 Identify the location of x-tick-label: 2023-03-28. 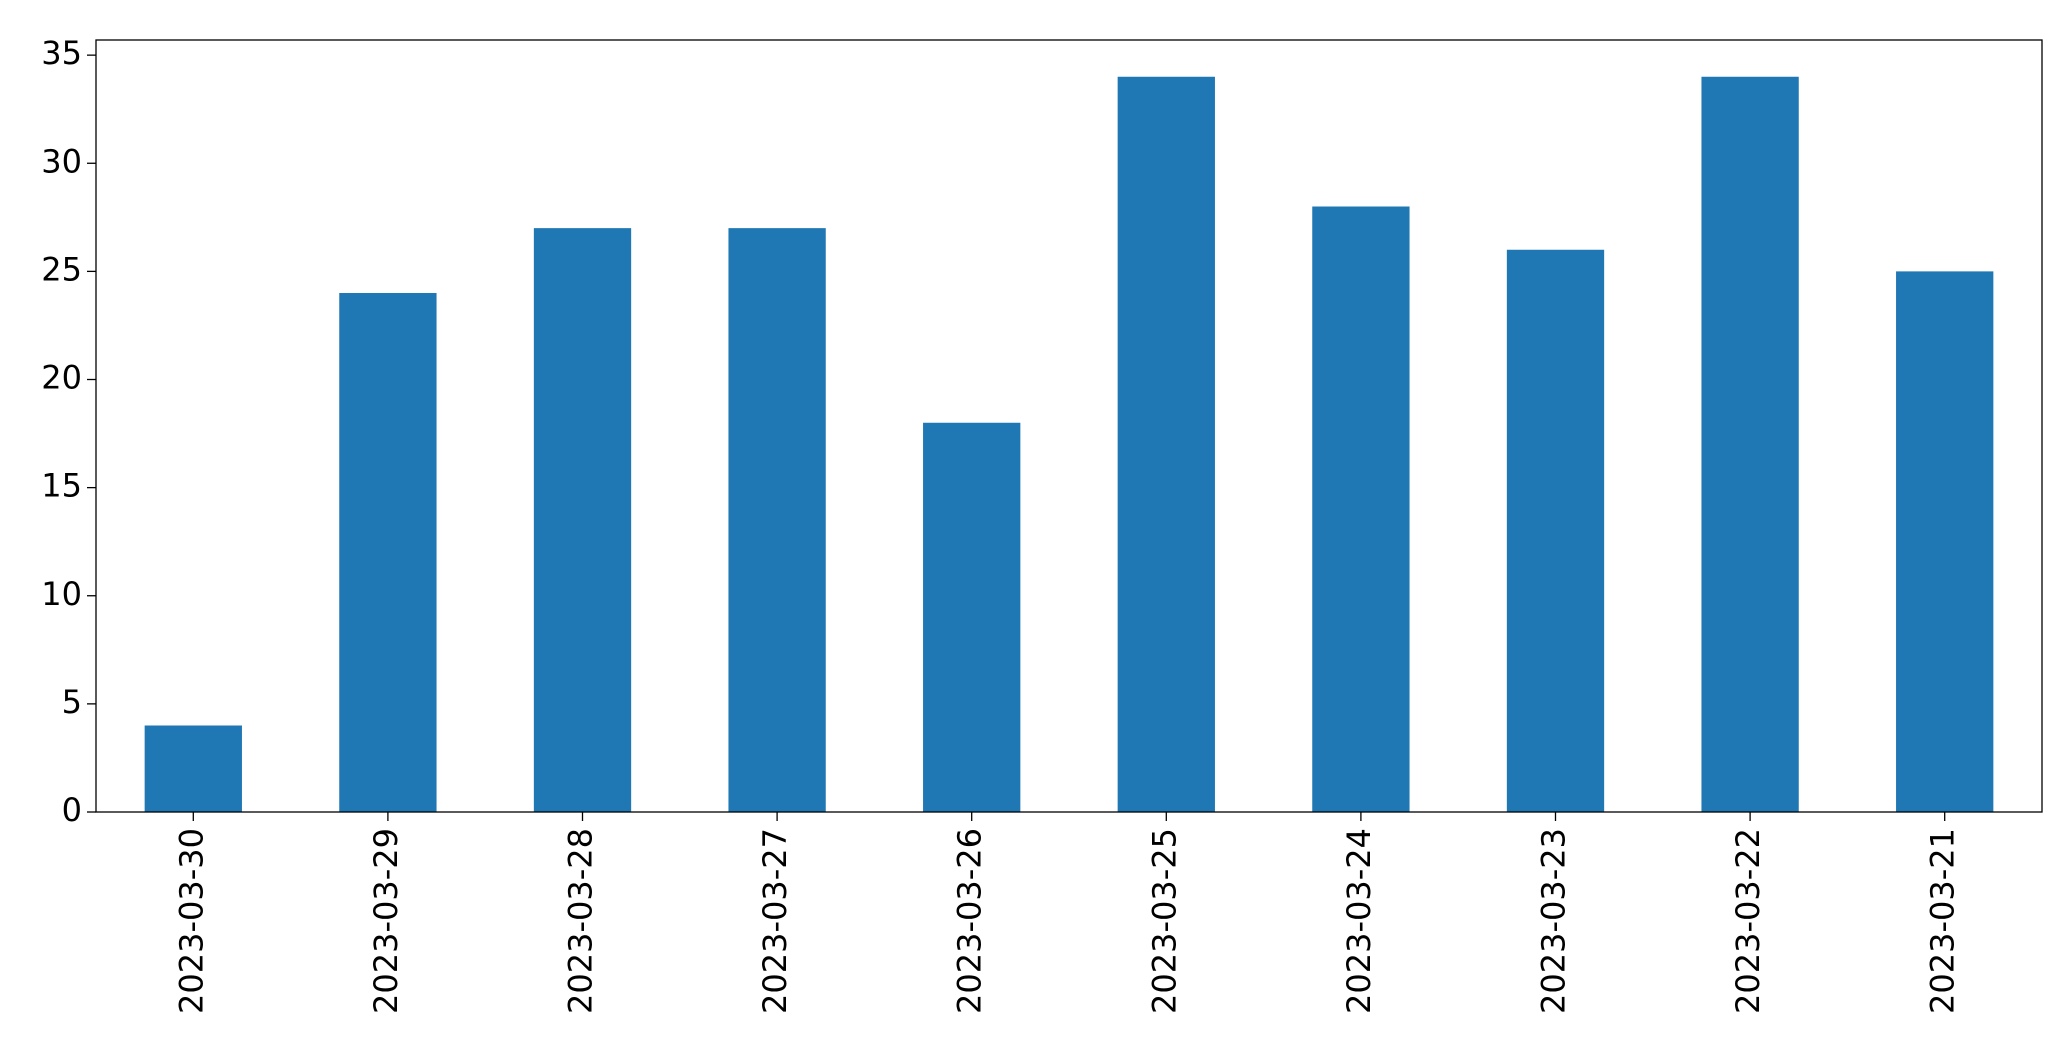
(581, 921).